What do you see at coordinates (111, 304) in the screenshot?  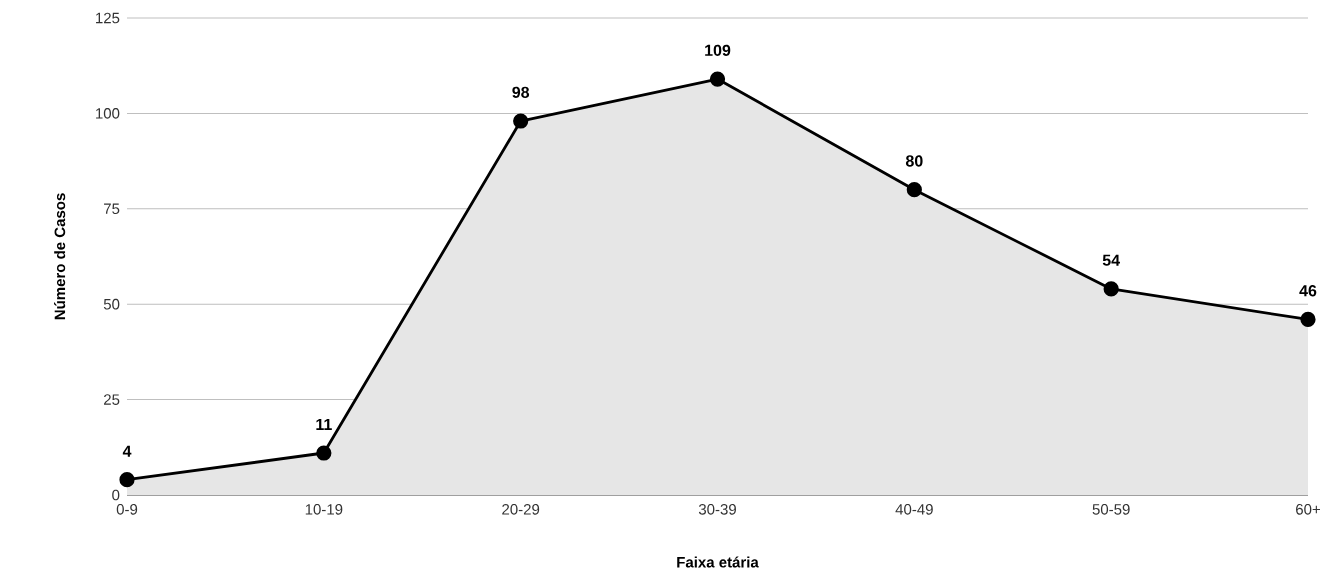 I see `y-tick-label: 50` at bounding box center [111, 304].